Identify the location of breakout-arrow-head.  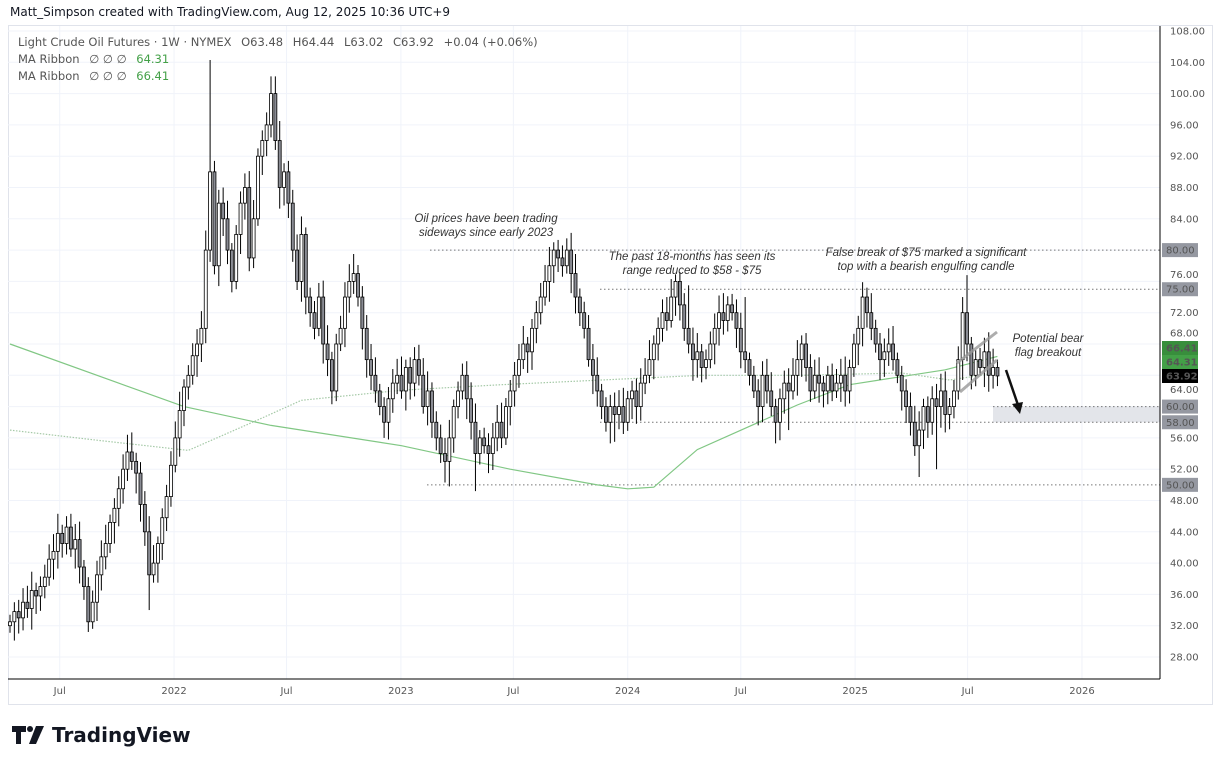
(1017, 408).